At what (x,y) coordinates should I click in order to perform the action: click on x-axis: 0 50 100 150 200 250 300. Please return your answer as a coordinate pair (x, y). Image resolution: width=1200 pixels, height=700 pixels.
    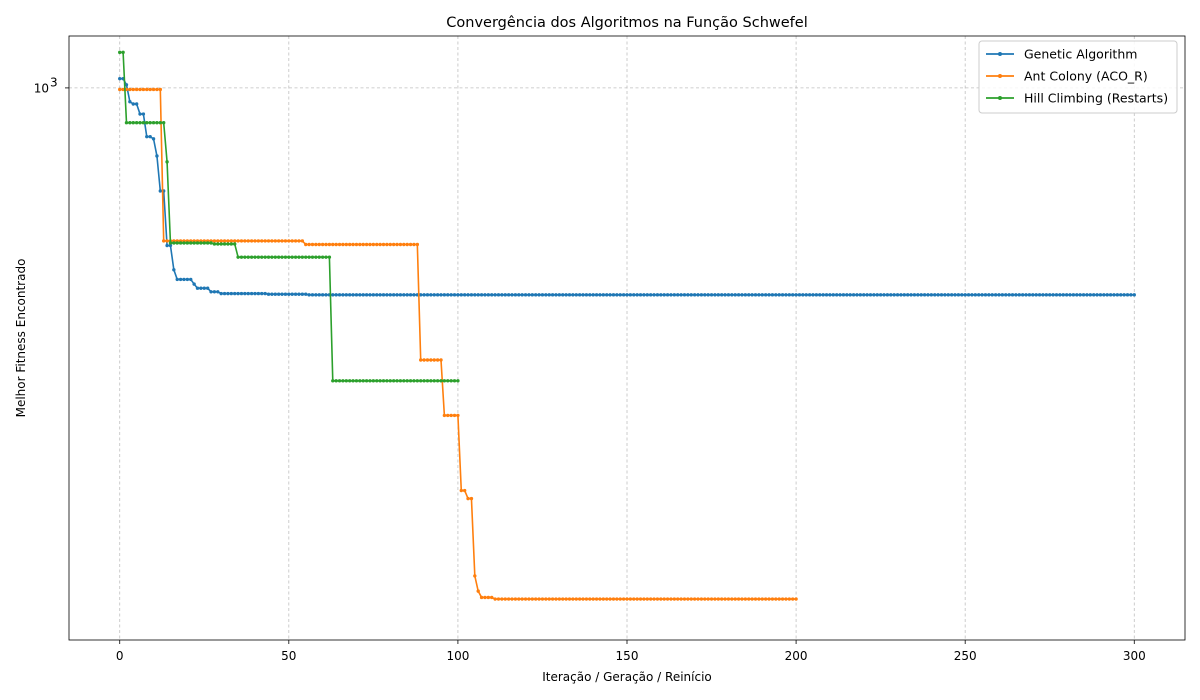
    Looking at the image, I should click on (631, 651).